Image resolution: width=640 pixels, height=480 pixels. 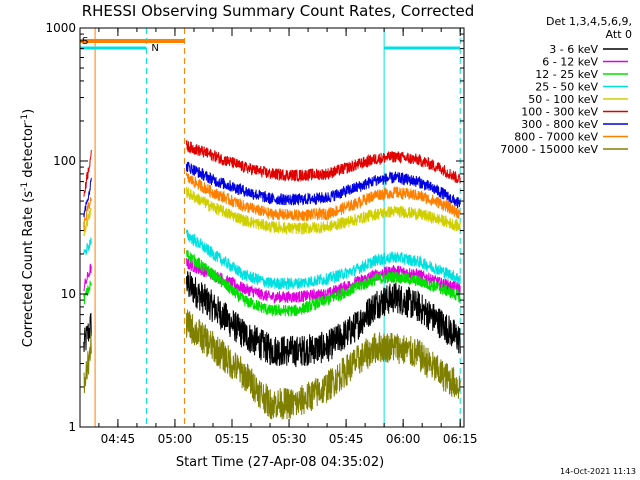 I want to click on legend-label: 7000 - 15000 keV, so click(x=549, y=149).